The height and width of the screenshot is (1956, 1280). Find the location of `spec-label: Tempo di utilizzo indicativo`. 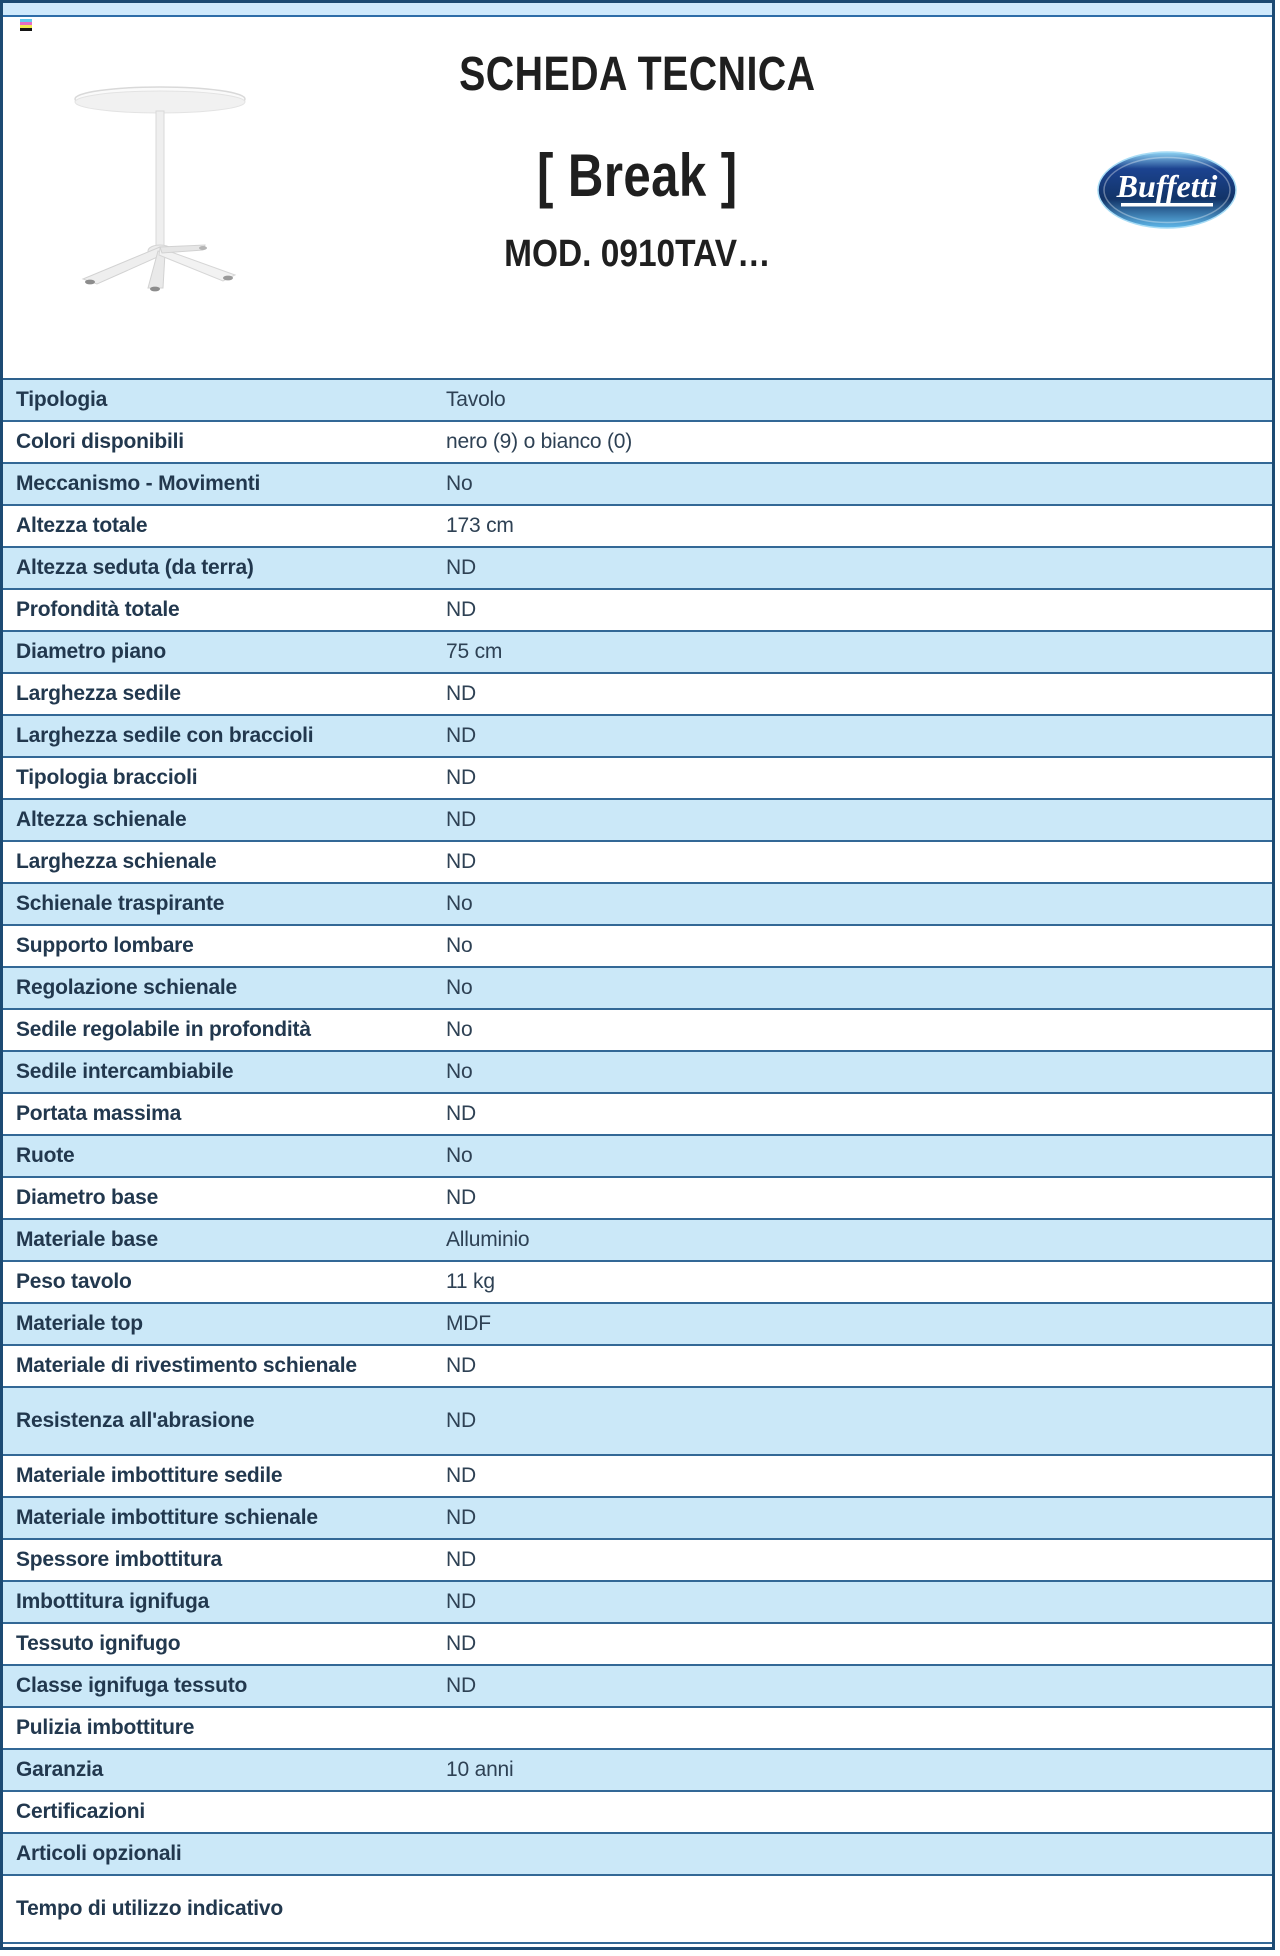

spec-label: Tempo di utilizzo indicativo is located at coordinates (150, 1908).